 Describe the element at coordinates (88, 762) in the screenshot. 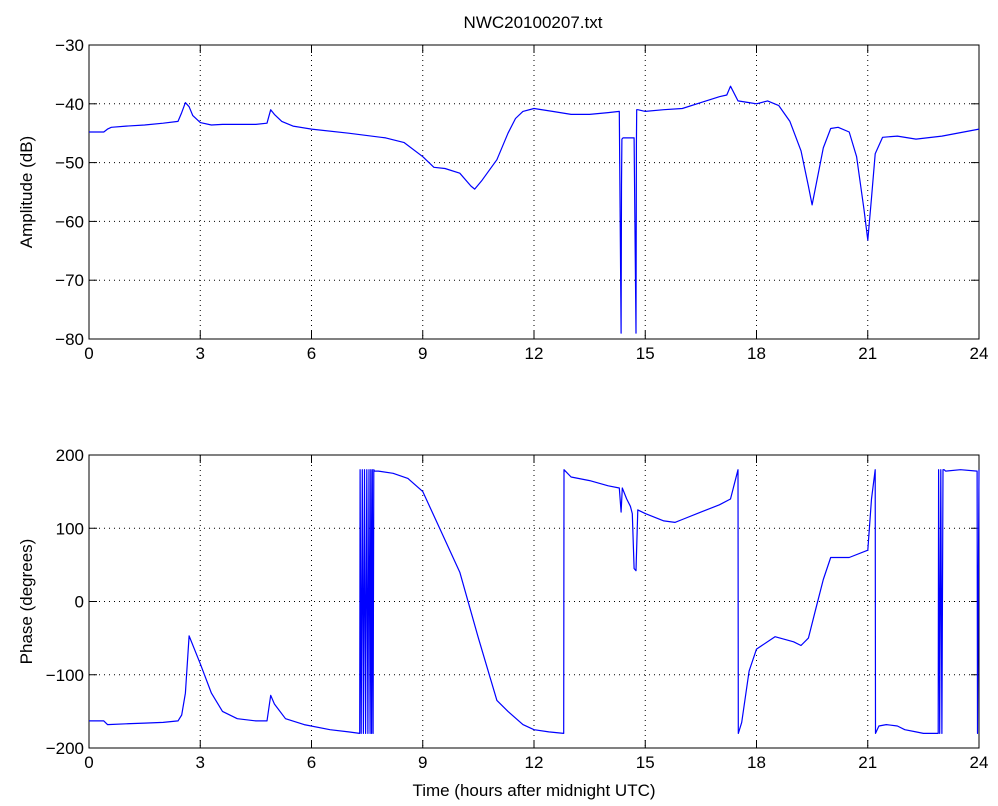

I see `phase-x-tick-label: 0` at that location.